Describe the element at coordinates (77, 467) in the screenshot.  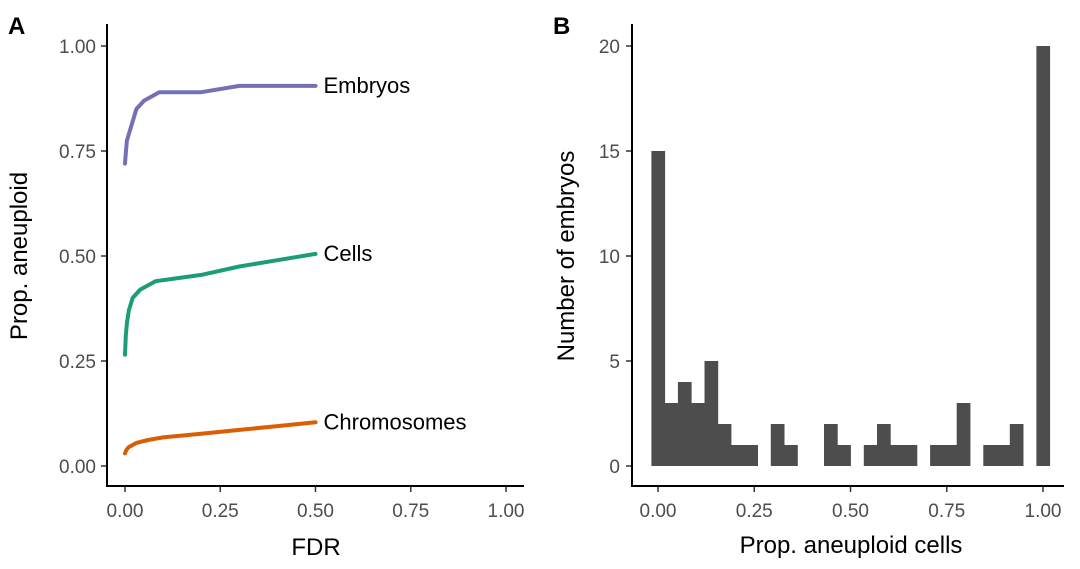
I see `panel-a-y-tick-label: 0.00` at that location.